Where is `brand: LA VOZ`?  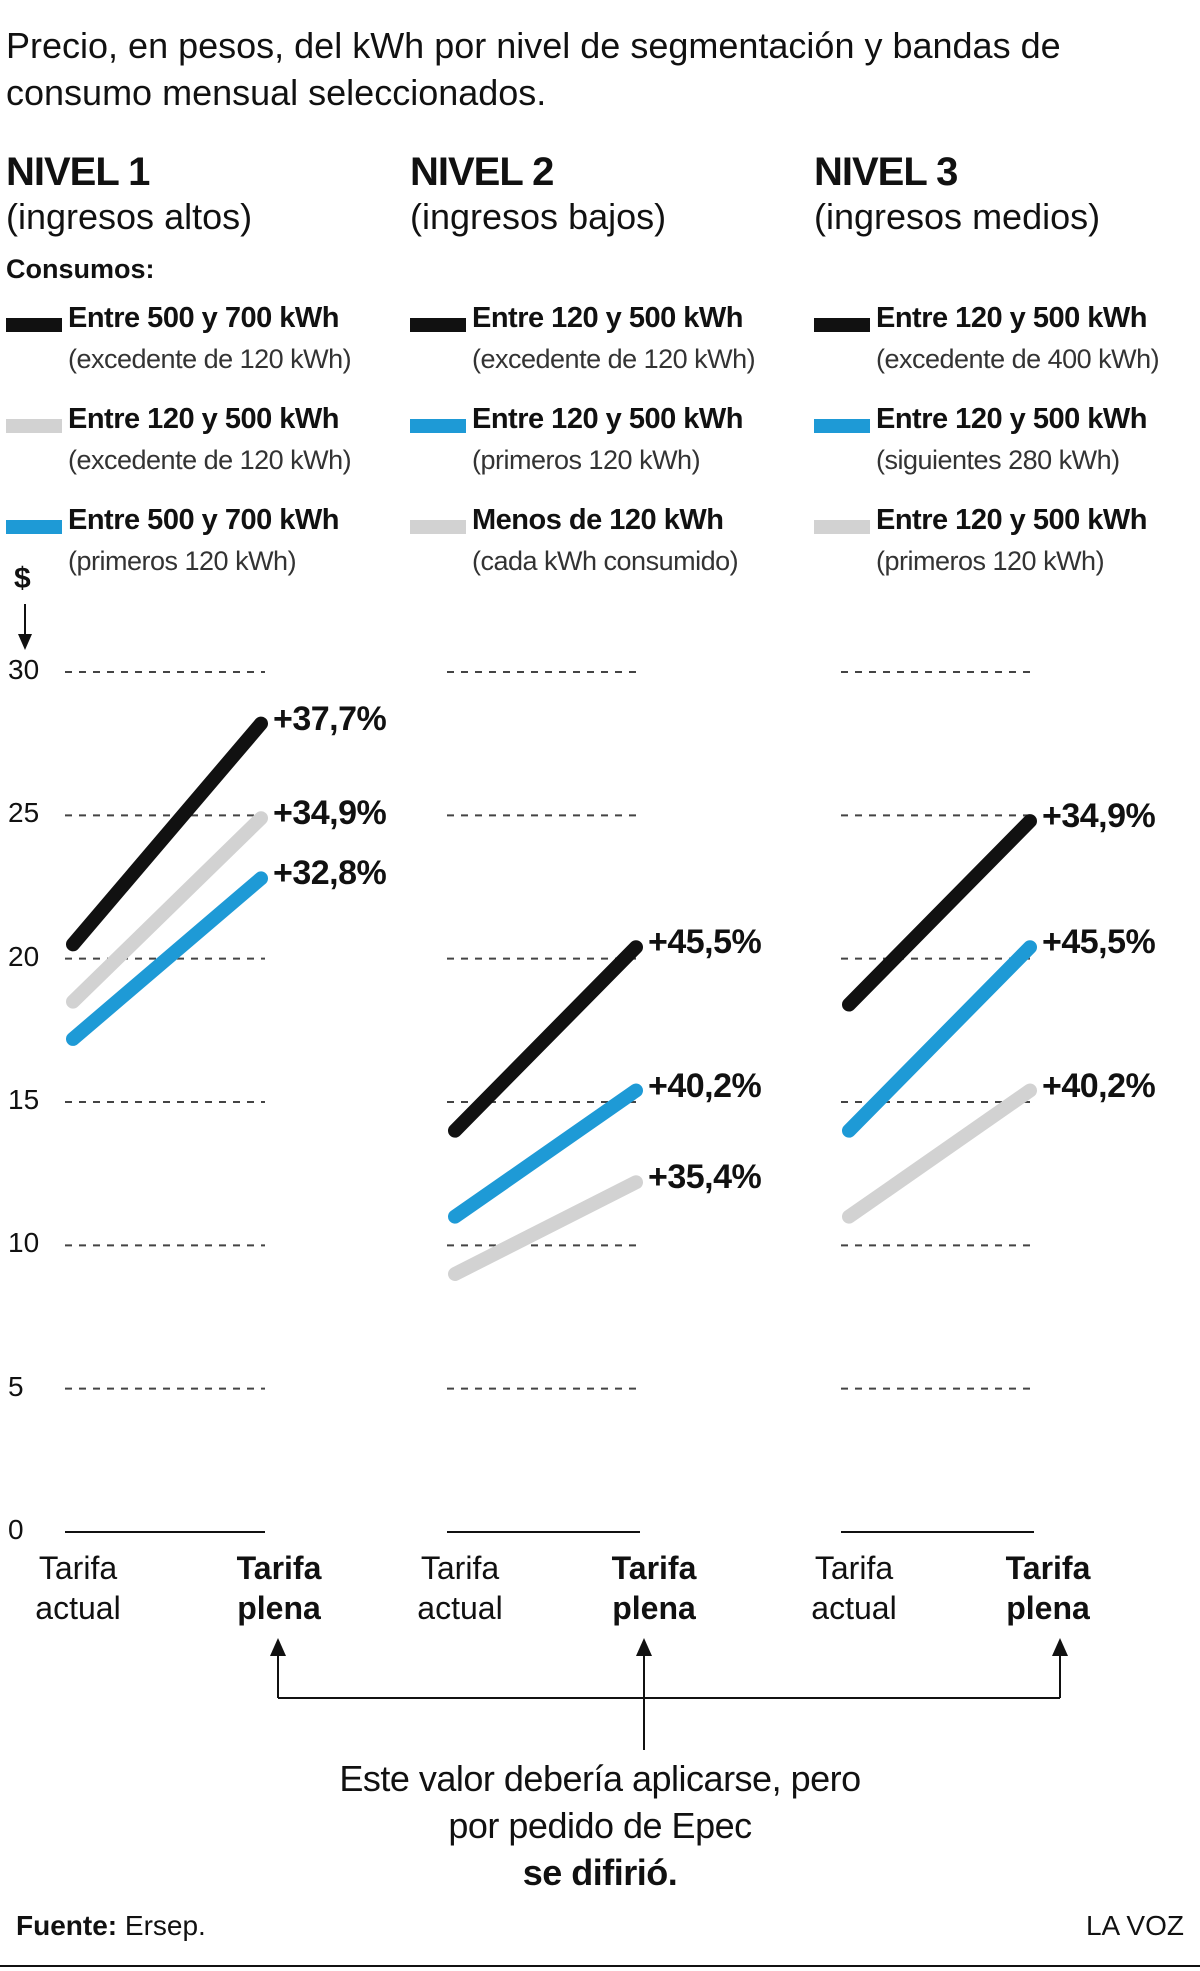
brand: LA VOZ is located at coordinates (1134, 1925).